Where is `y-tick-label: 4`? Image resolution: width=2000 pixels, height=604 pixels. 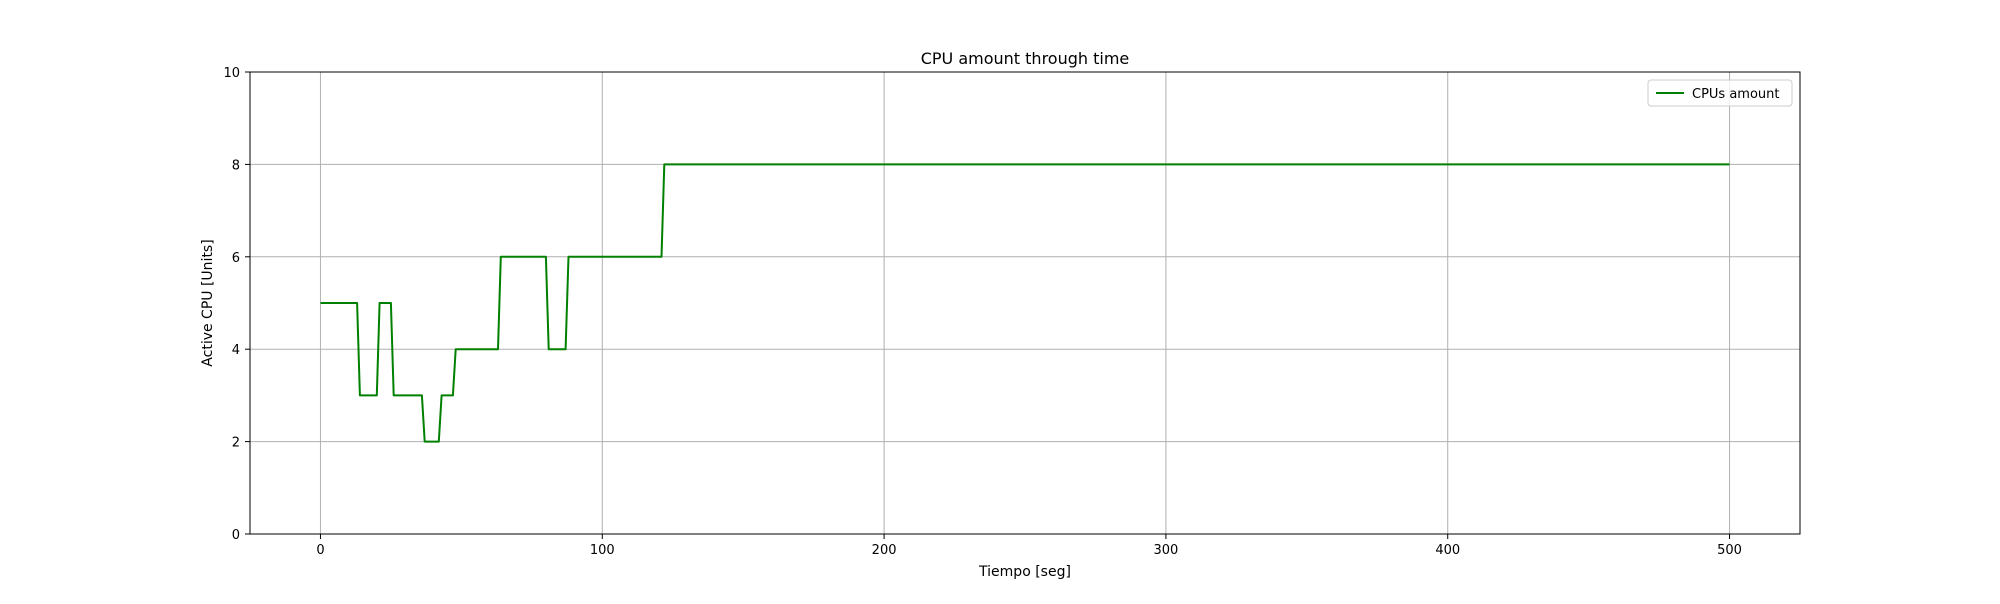
y-tick-label: 4 is located at coordinates (236, 350).